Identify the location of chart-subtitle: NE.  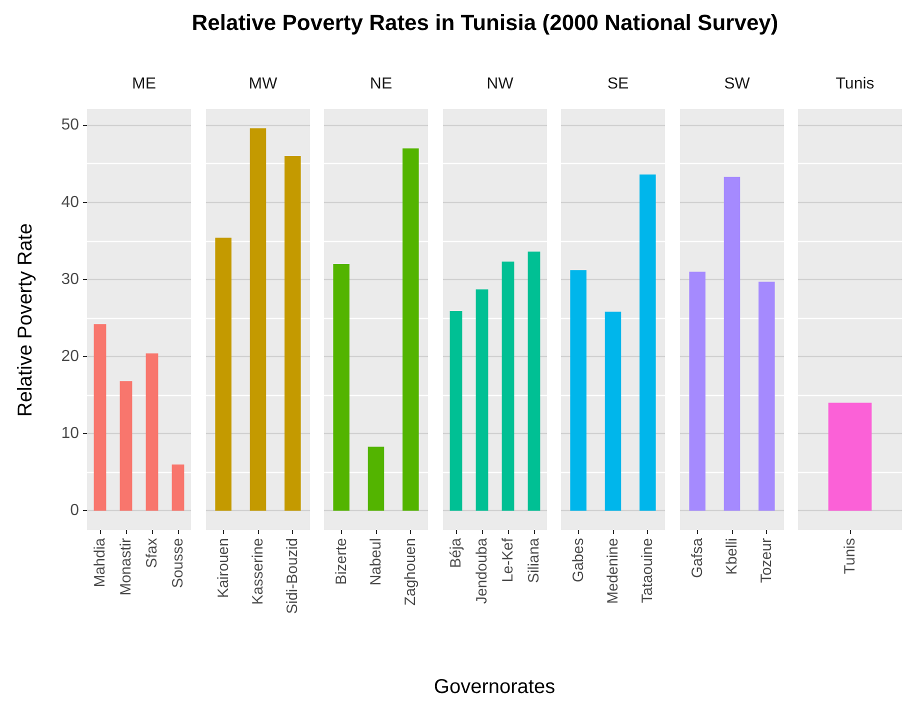
(381, 84).